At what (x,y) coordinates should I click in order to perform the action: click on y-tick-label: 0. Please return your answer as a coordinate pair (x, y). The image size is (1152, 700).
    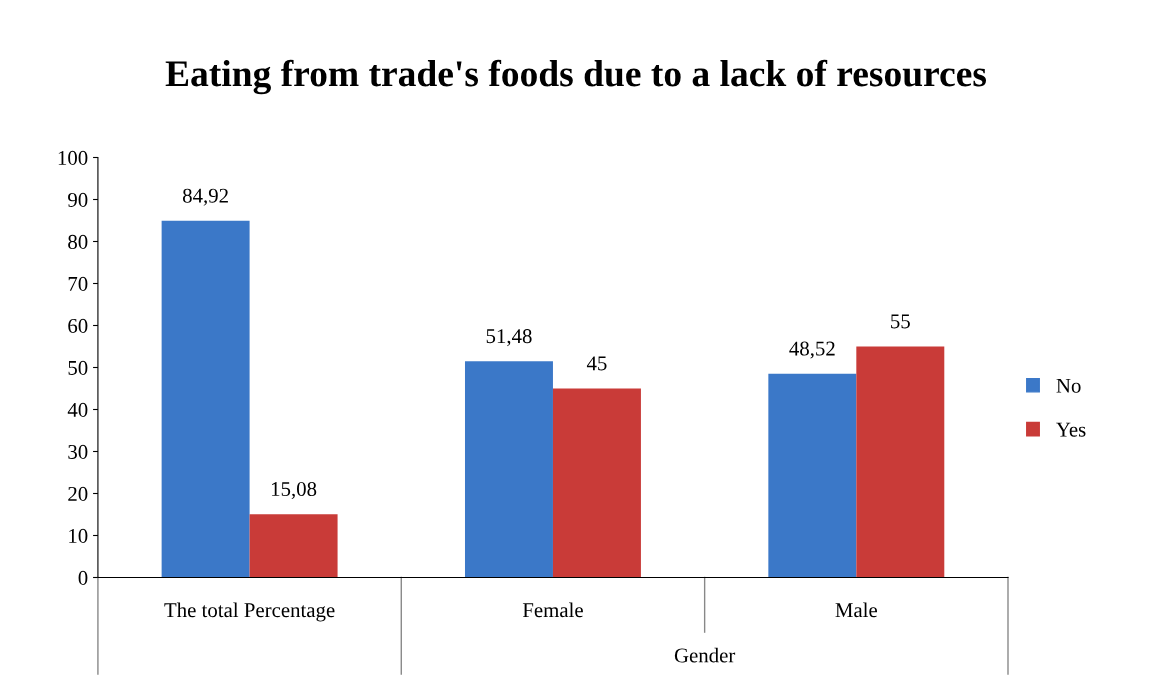
    Looking at the image, I should click on (83, 577).